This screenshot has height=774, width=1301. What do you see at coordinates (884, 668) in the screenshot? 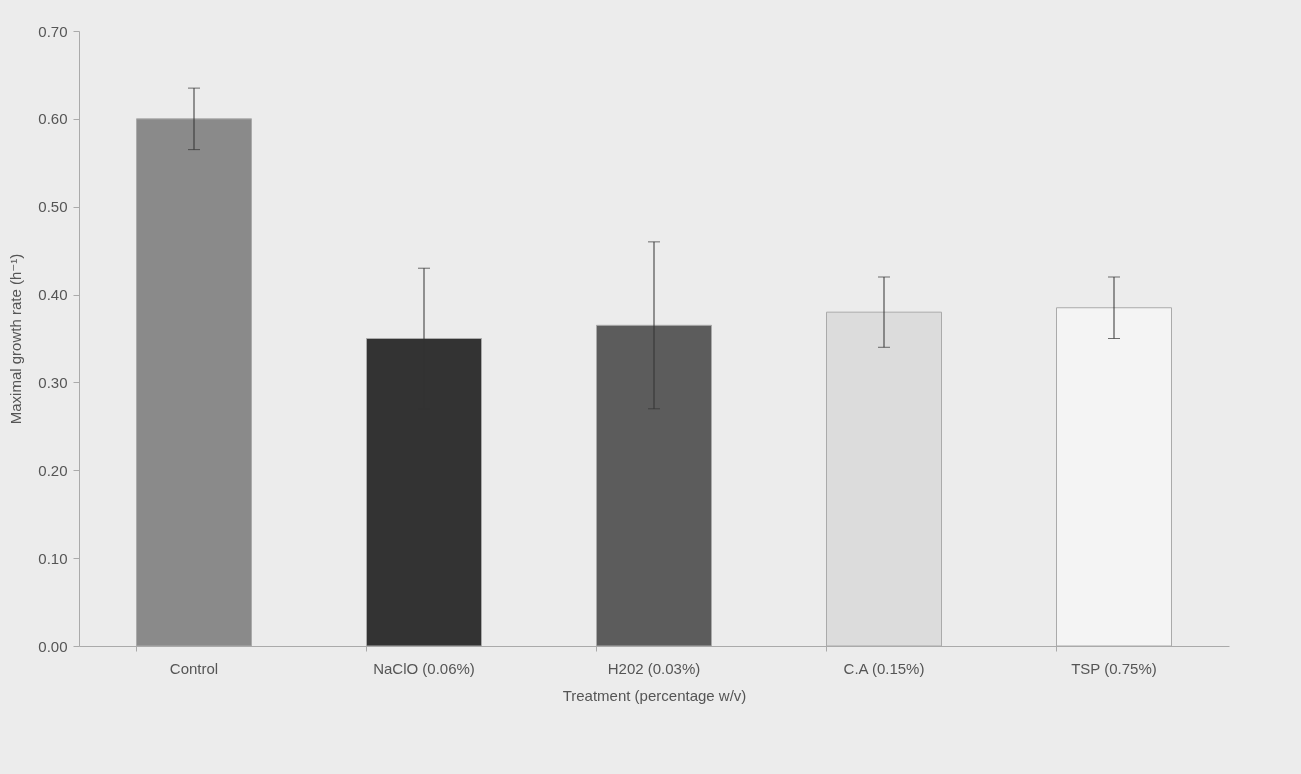
I see `x-tick-label: C.A (0.15%)` at bounding box center [884, 668].